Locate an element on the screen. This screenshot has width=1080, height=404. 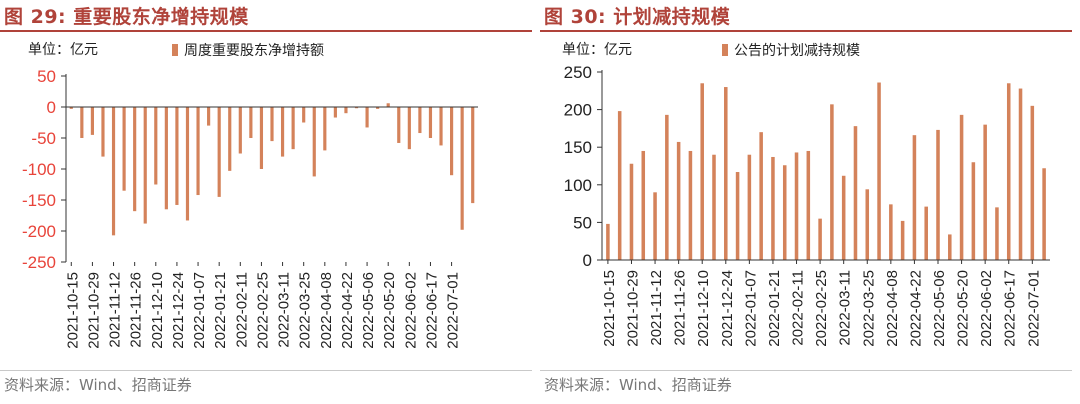
x-tick-label: 2022-02-11 is located at coordinates (241, 310).